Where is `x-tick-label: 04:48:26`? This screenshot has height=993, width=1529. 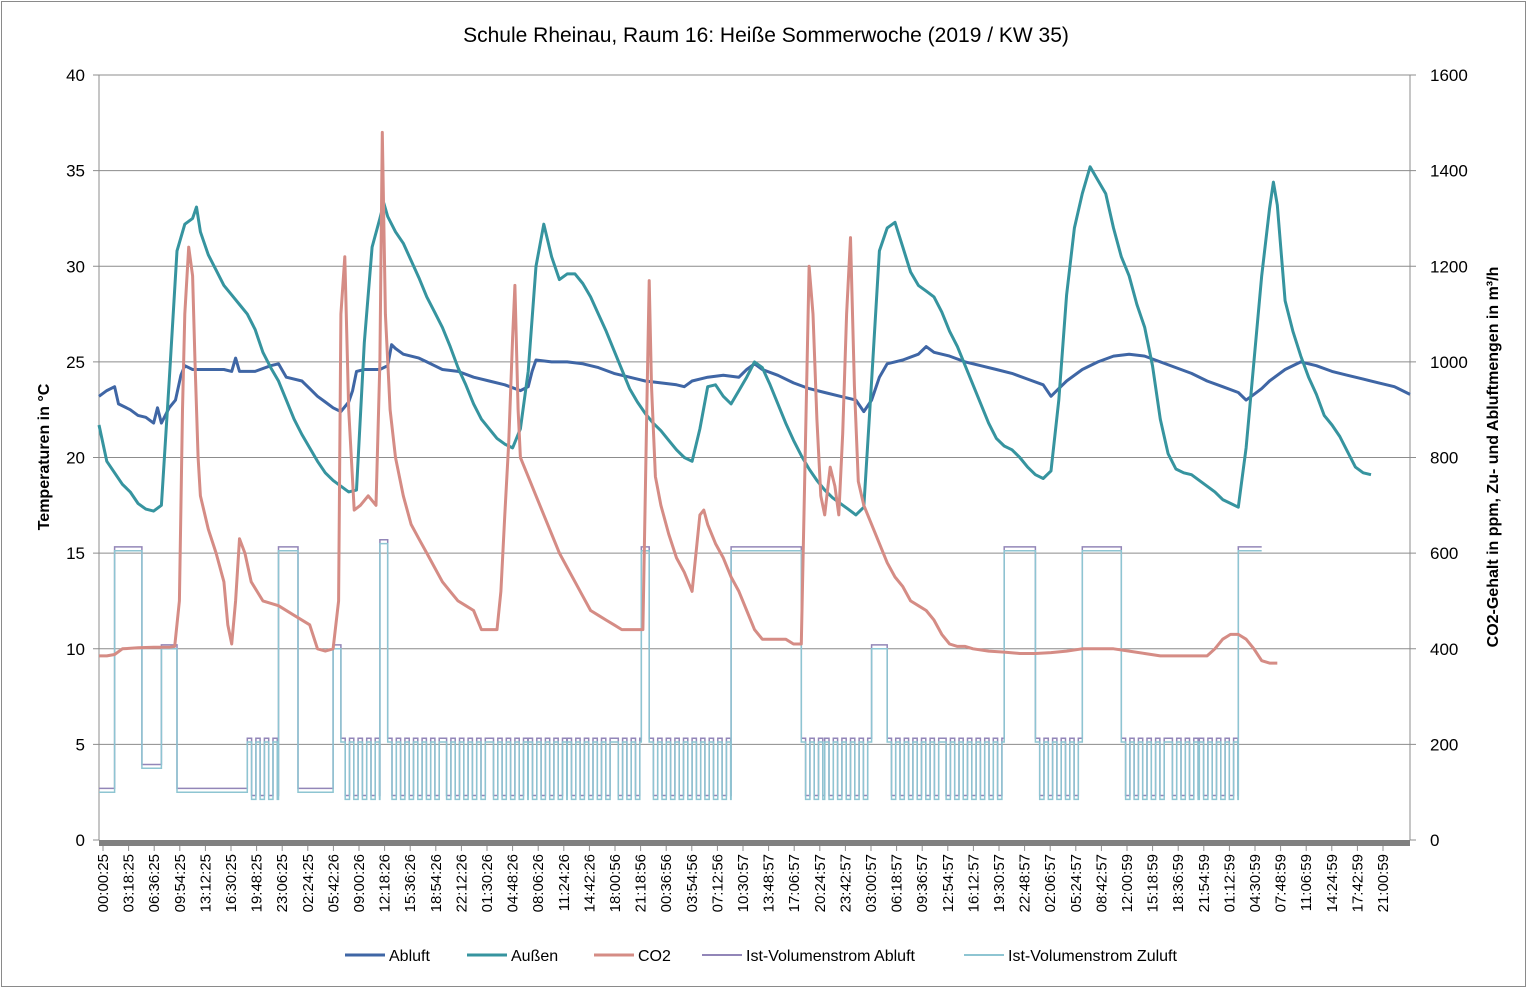
x-tick-label: 04:48:26 is located at coordinates (513, 883).